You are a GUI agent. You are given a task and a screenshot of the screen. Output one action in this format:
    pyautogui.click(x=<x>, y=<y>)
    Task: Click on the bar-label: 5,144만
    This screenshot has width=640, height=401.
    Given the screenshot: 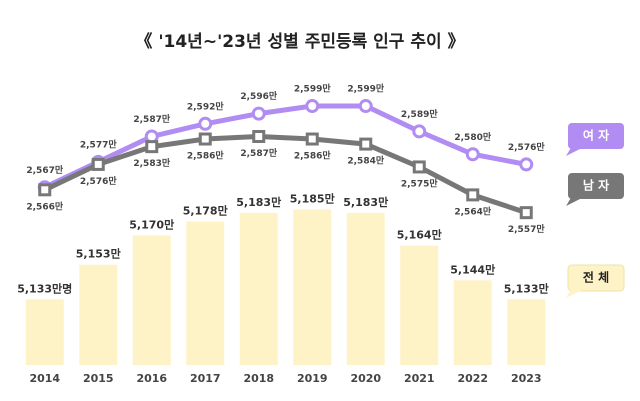 What is the action you would take?
    pyautogui.click(x=472, y=269)
    